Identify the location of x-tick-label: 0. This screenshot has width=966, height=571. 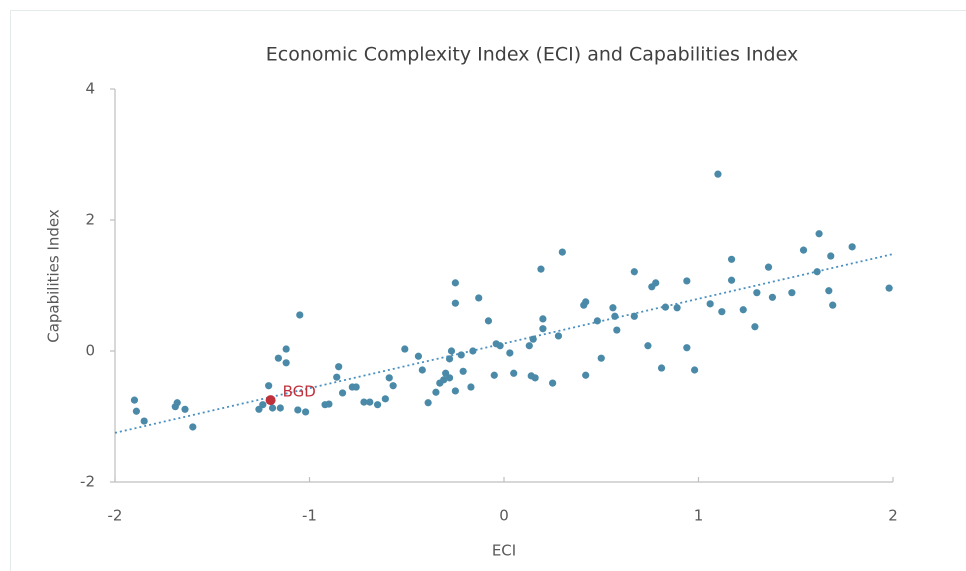
(504, 516).